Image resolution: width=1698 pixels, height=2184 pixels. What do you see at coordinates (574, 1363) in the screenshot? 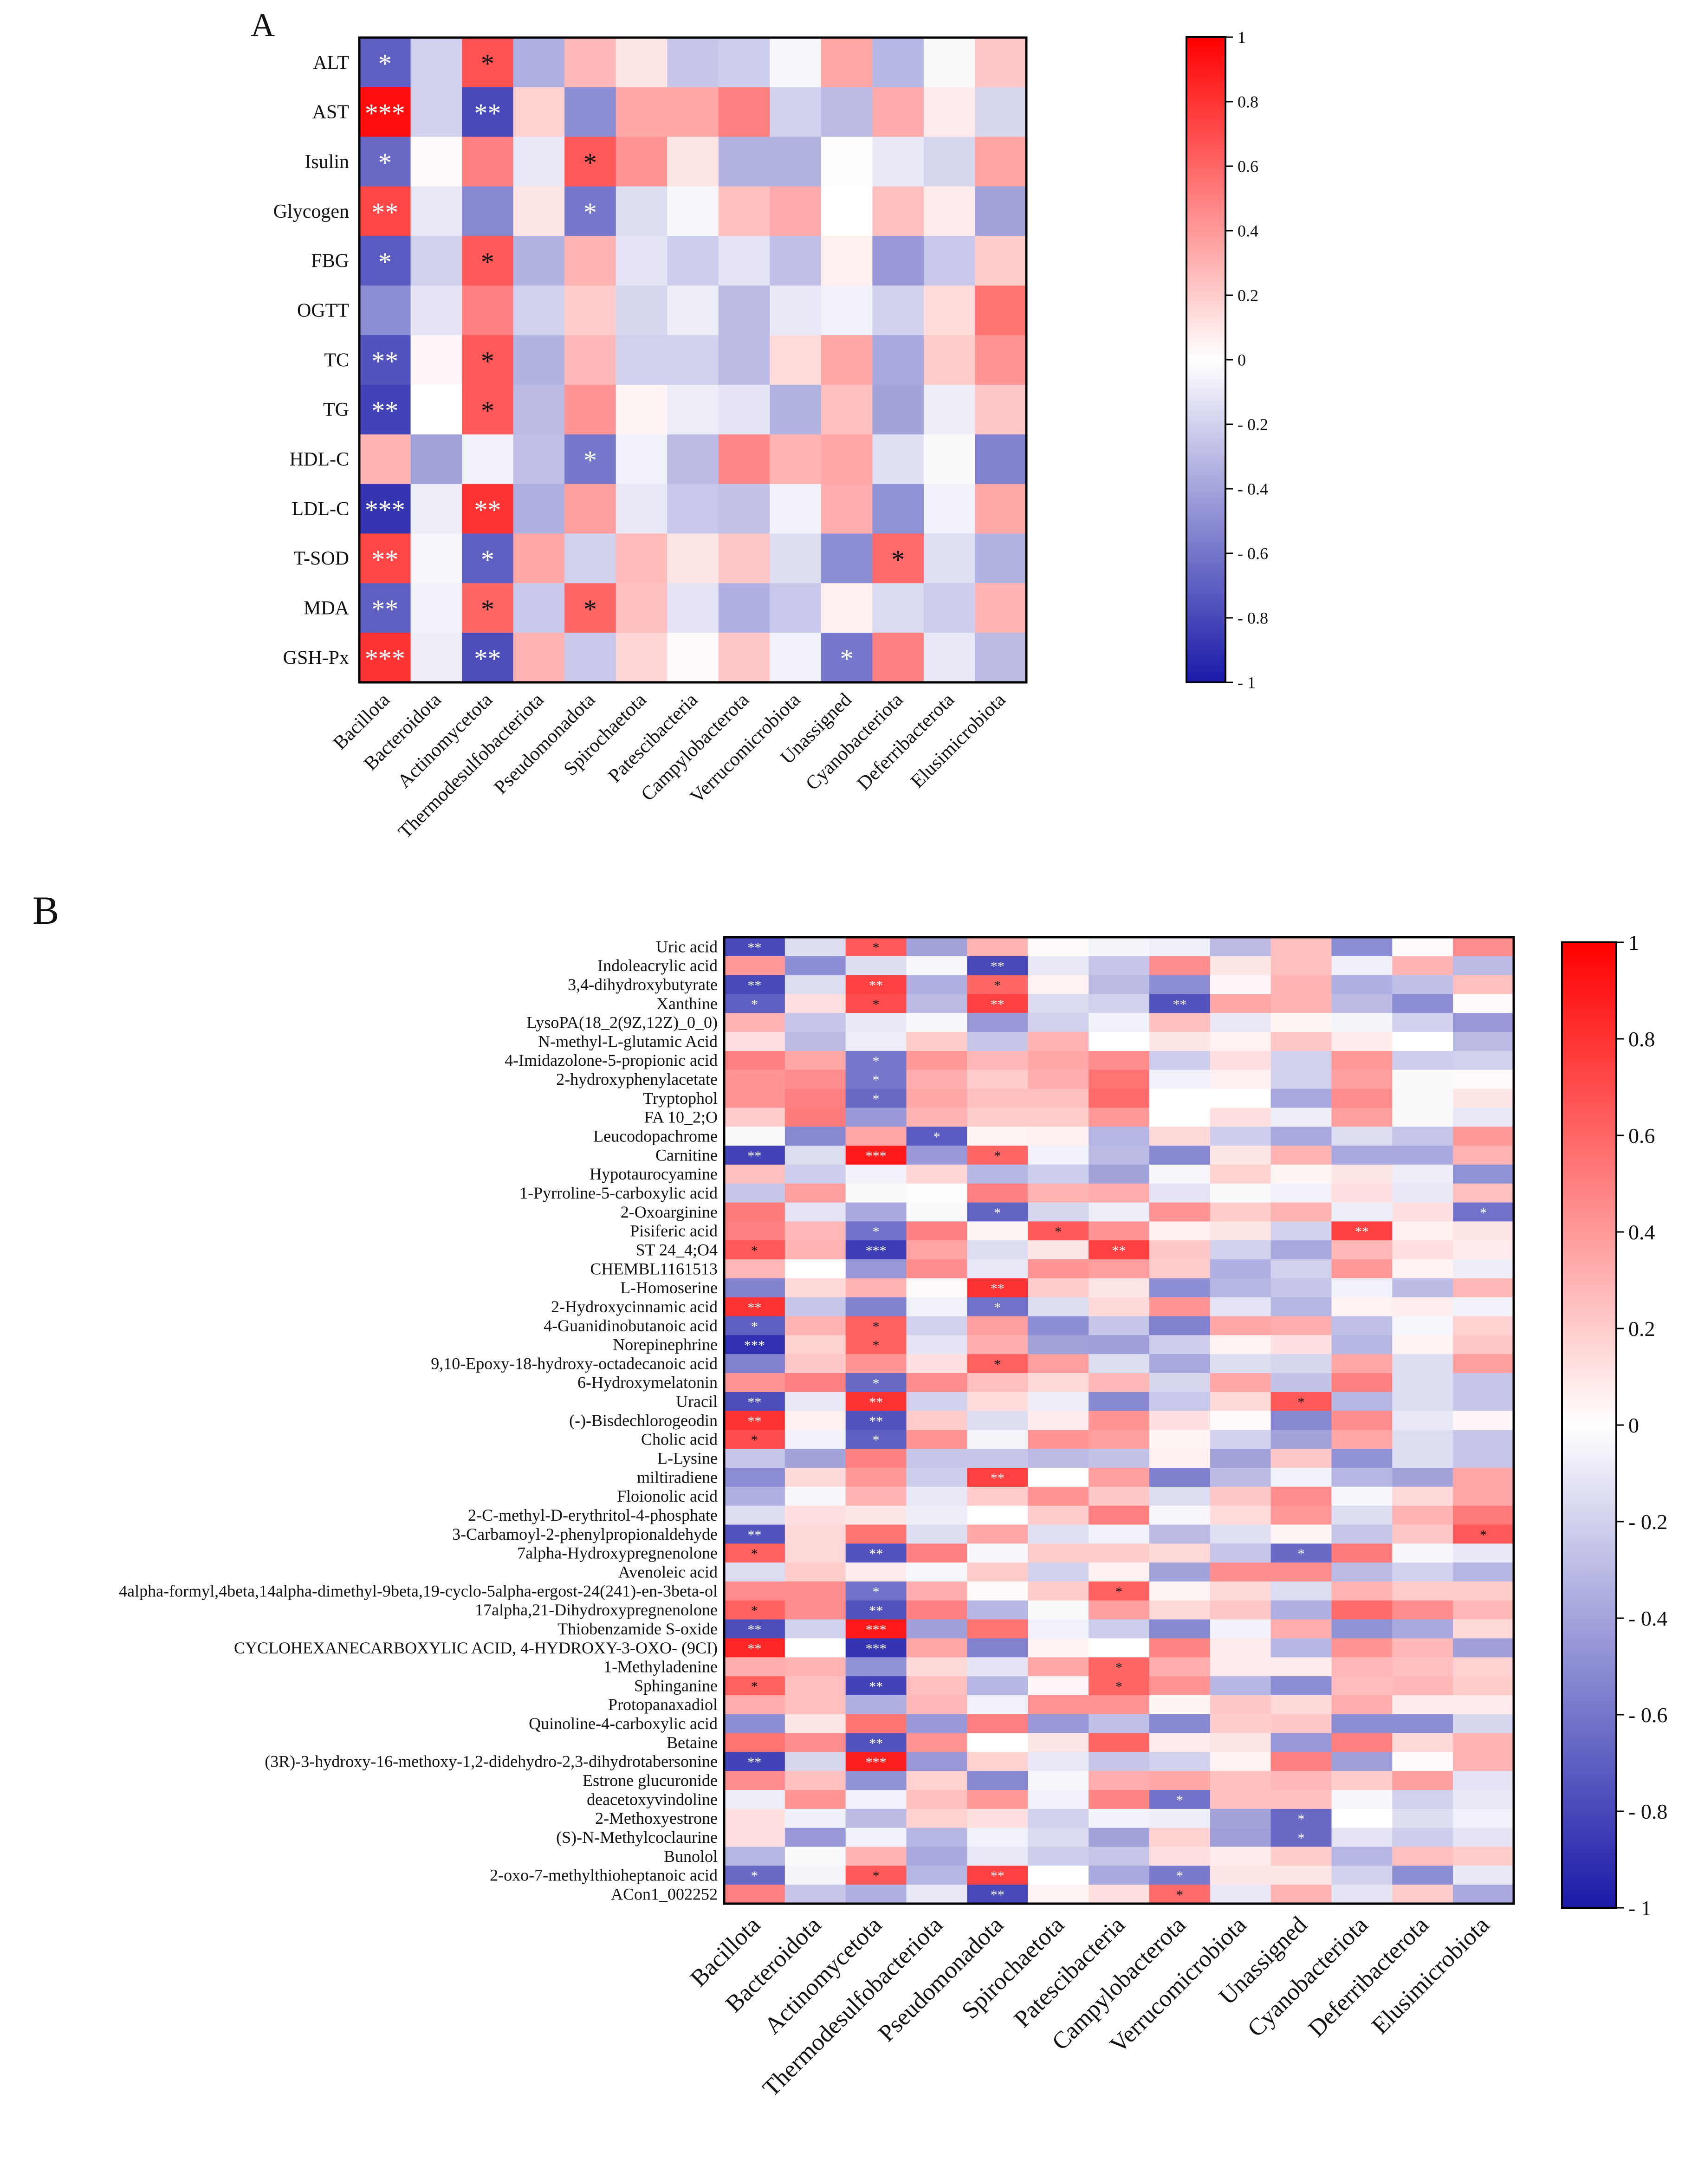
I see `row-label: 9,10-Epoxy-18-hydroxy-octadecanoic acid` at bounding box center [574, 1363].